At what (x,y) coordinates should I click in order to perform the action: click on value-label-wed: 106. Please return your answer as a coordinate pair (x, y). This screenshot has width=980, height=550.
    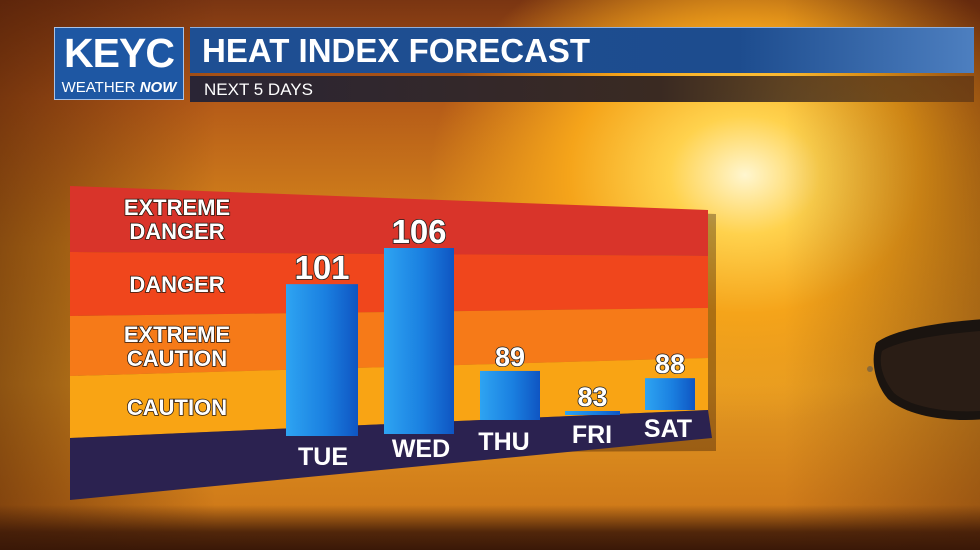
    Looking at the image, I should click on (418, 231).